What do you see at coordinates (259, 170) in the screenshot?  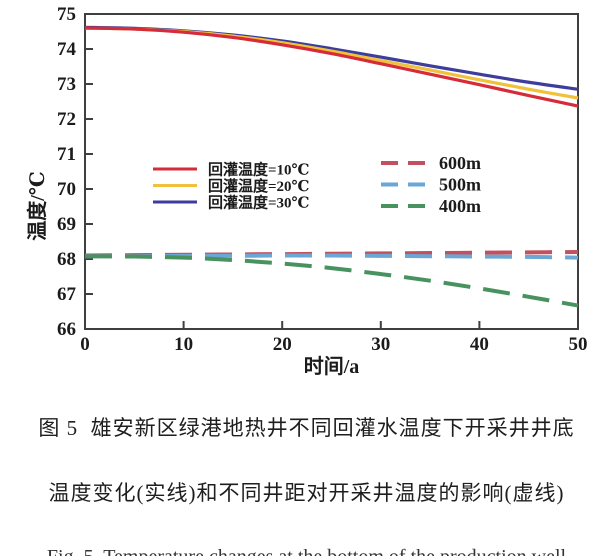 I see `legend-label-backfill-10c: 回灌温度=10℃` at bounding box center [259, 170].